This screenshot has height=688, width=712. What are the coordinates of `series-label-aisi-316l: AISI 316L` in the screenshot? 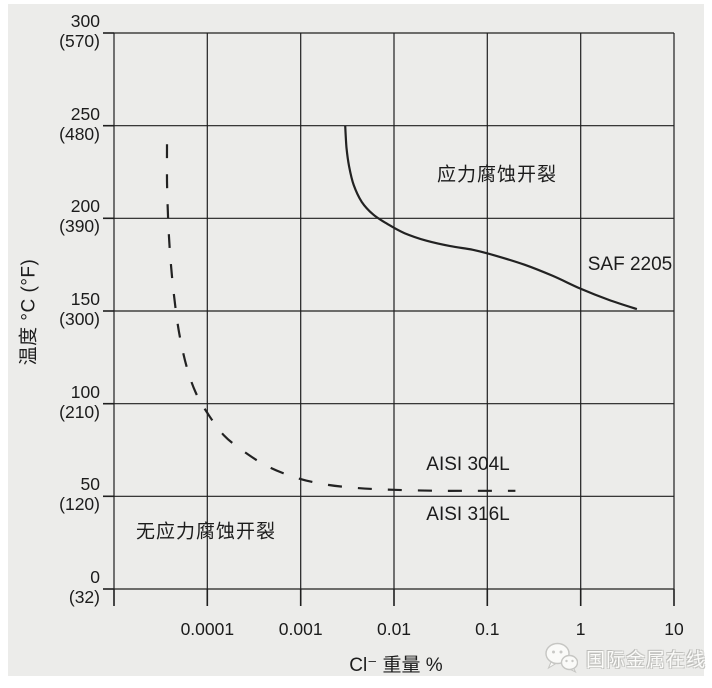 It's located at (468, 514).